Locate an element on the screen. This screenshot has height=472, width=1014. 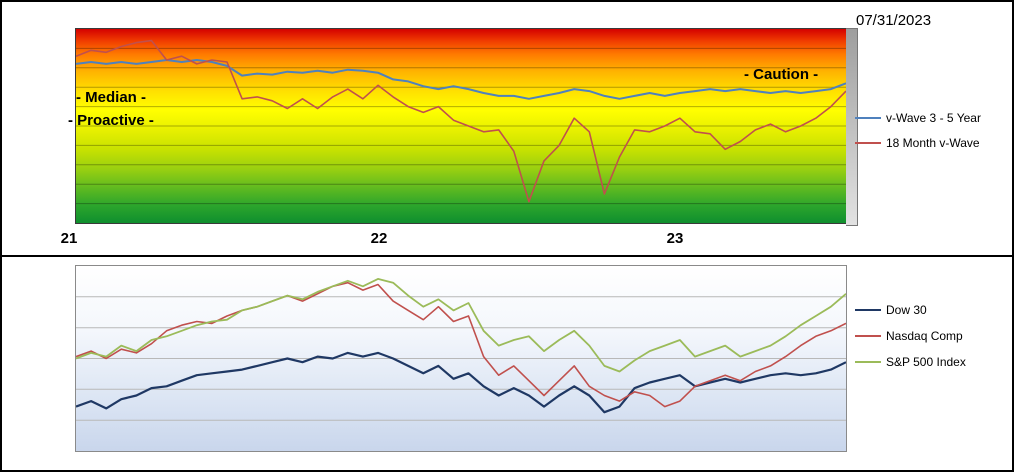
legend-item: S&P 500 Index is located at coordinates (910, 362).